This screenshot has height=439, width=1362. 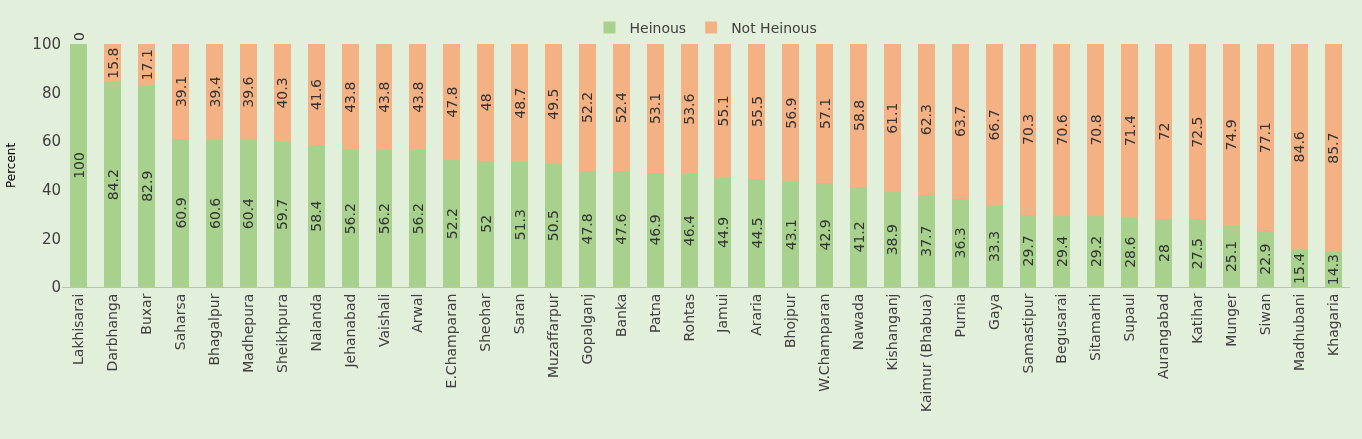 I want to click on x-tick-label: Sheohar, so click(x=485, y=322).